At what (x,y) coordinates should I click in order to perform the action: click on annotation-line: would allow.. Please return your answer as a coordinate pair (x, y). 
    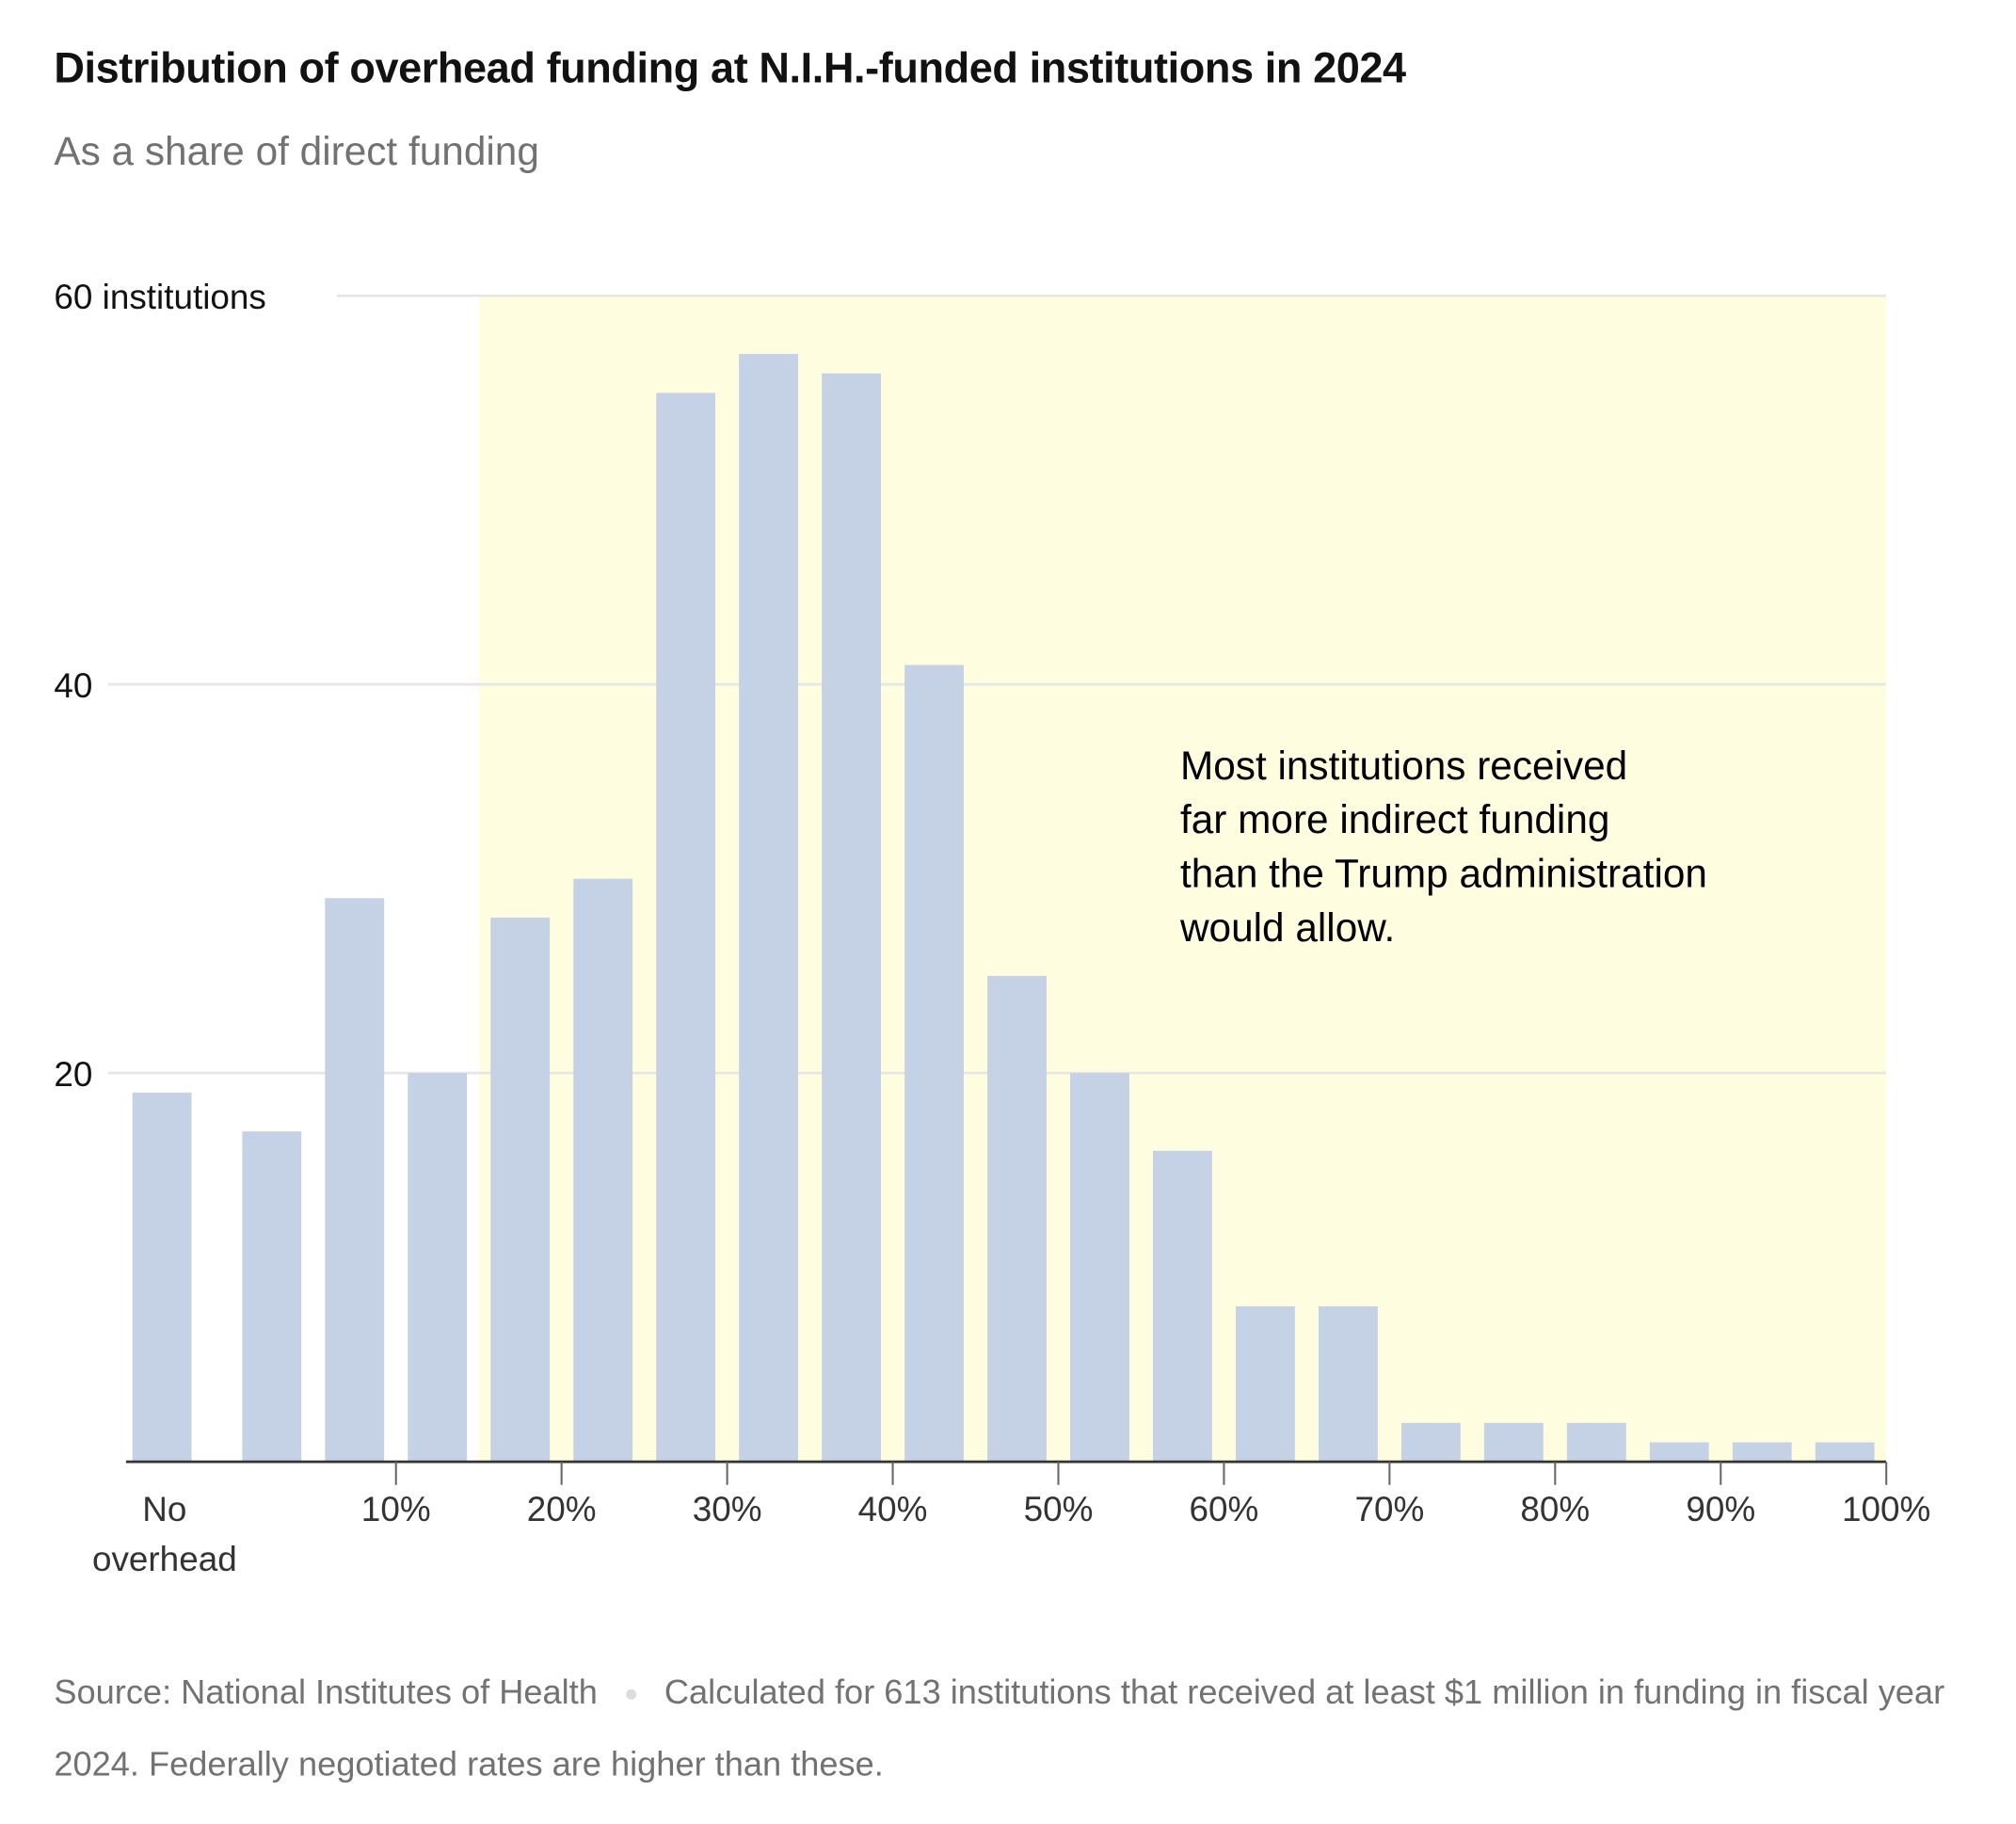
    Looking at the image, I should click on (1287, 927).